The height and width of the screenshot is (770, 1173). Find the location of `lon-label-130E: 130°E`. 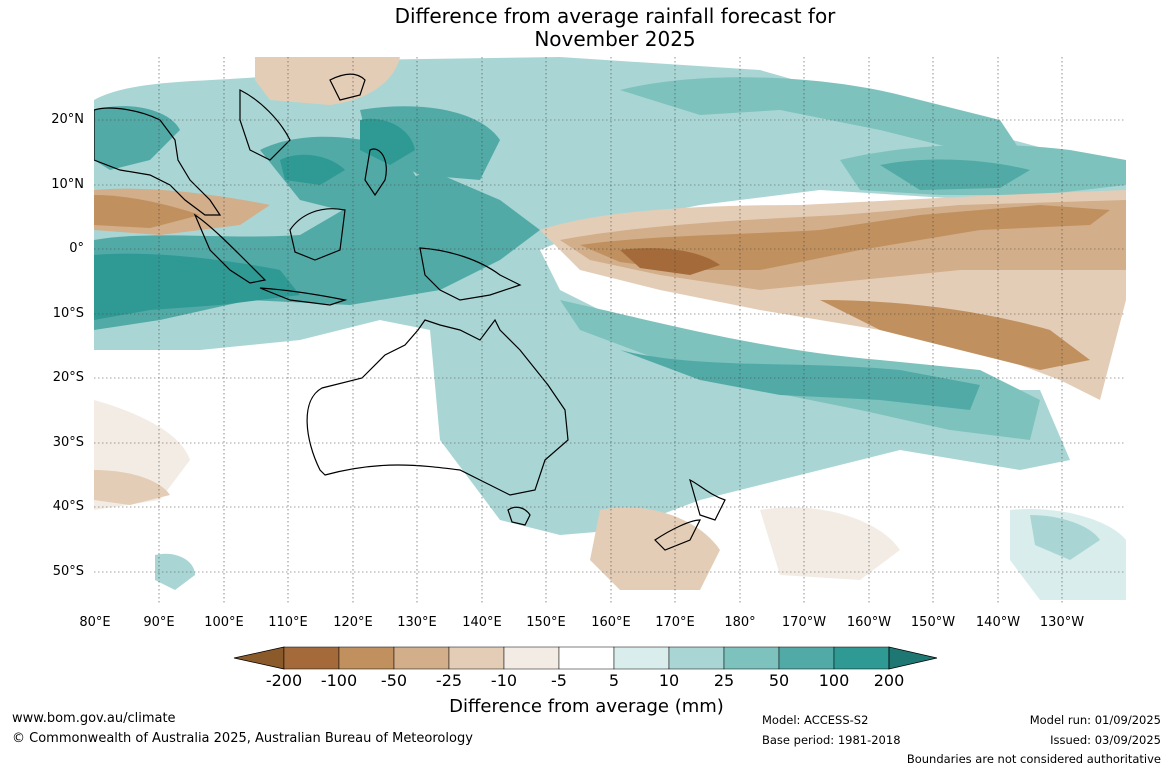

lon-label-130E: 130°E is located at coordinates (417, 622).